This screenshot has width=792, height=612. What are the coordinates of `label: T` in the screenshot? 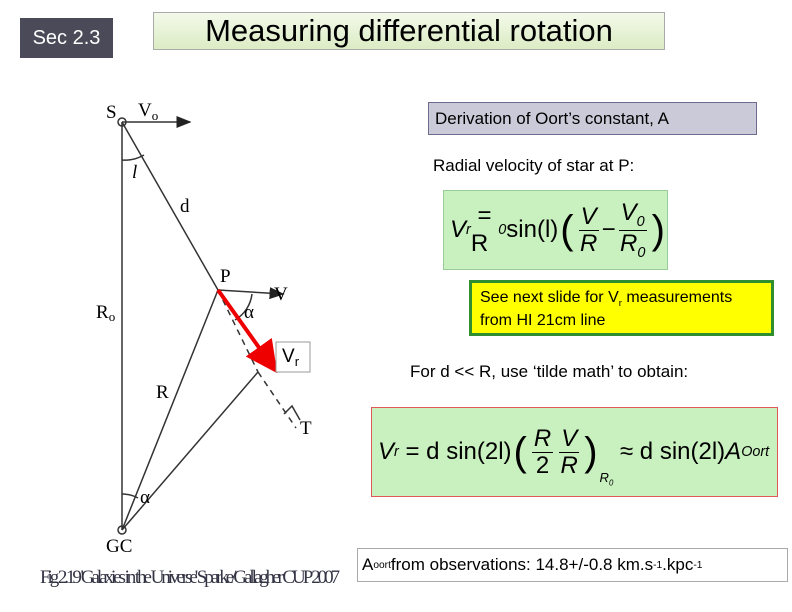 It's located at (306, 428).